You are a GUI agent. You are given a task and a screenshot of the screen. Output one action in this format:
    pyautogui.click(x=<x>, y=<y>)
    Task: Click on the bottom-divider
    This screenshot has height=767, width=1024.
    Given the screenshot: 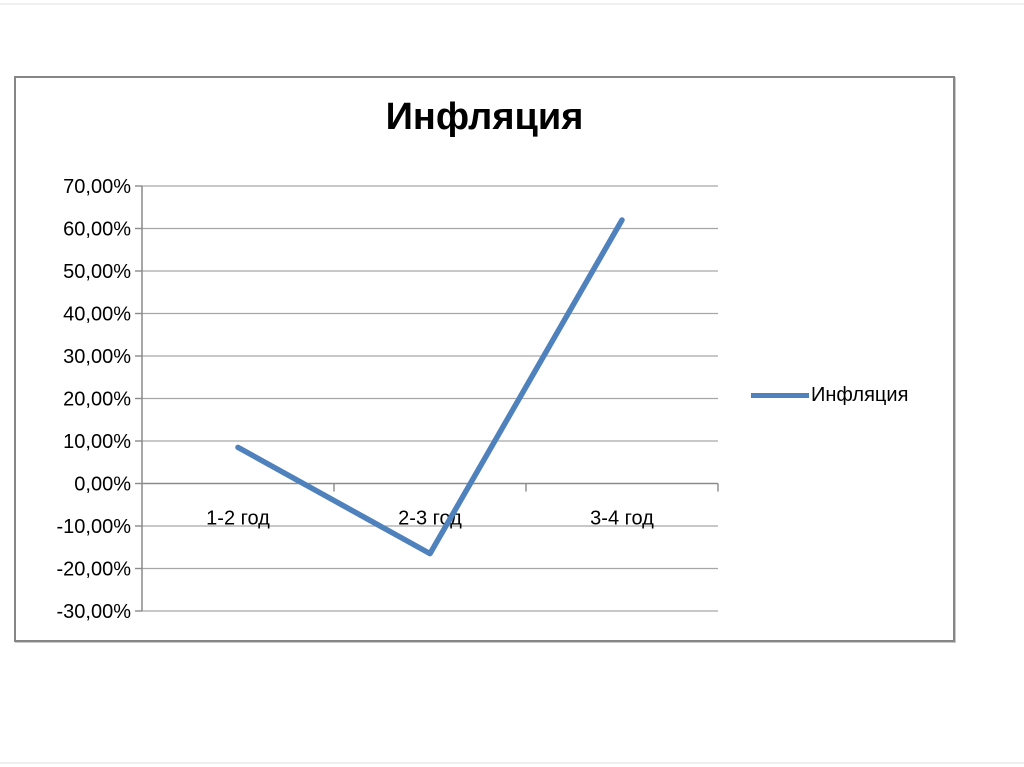 What is the action you would take?
    pyautogui.click(x=512, y=763)
    